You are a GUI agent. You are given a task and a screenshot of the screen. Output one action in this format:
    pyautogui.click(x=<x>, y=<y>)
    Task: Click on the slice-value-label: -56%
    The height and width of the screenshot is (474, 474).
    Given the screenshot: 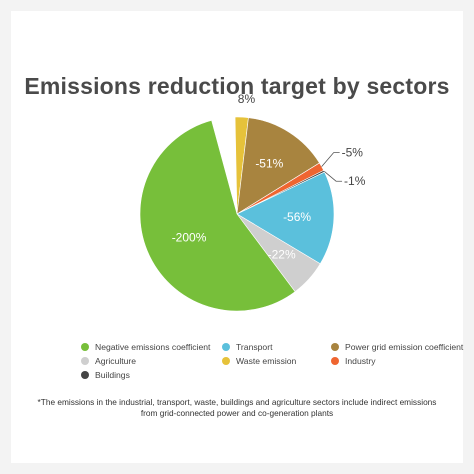 What is the action you would take?
    pyautogui.click(x=297, y=217)
    